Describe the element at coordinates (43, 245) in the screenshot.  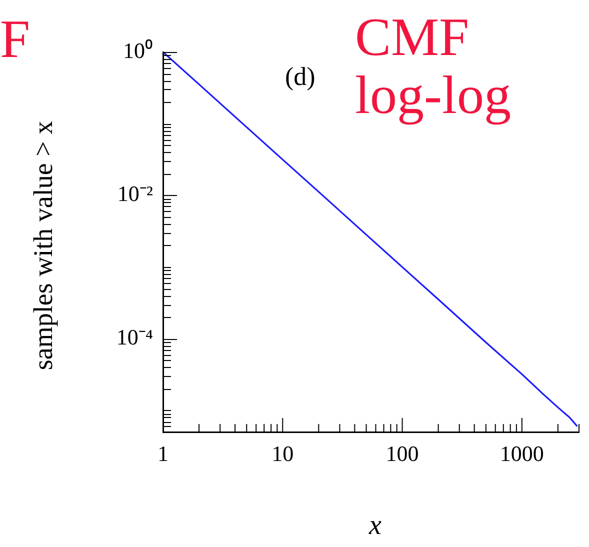
I see `y-axis-title: samples with value > x` at that location.